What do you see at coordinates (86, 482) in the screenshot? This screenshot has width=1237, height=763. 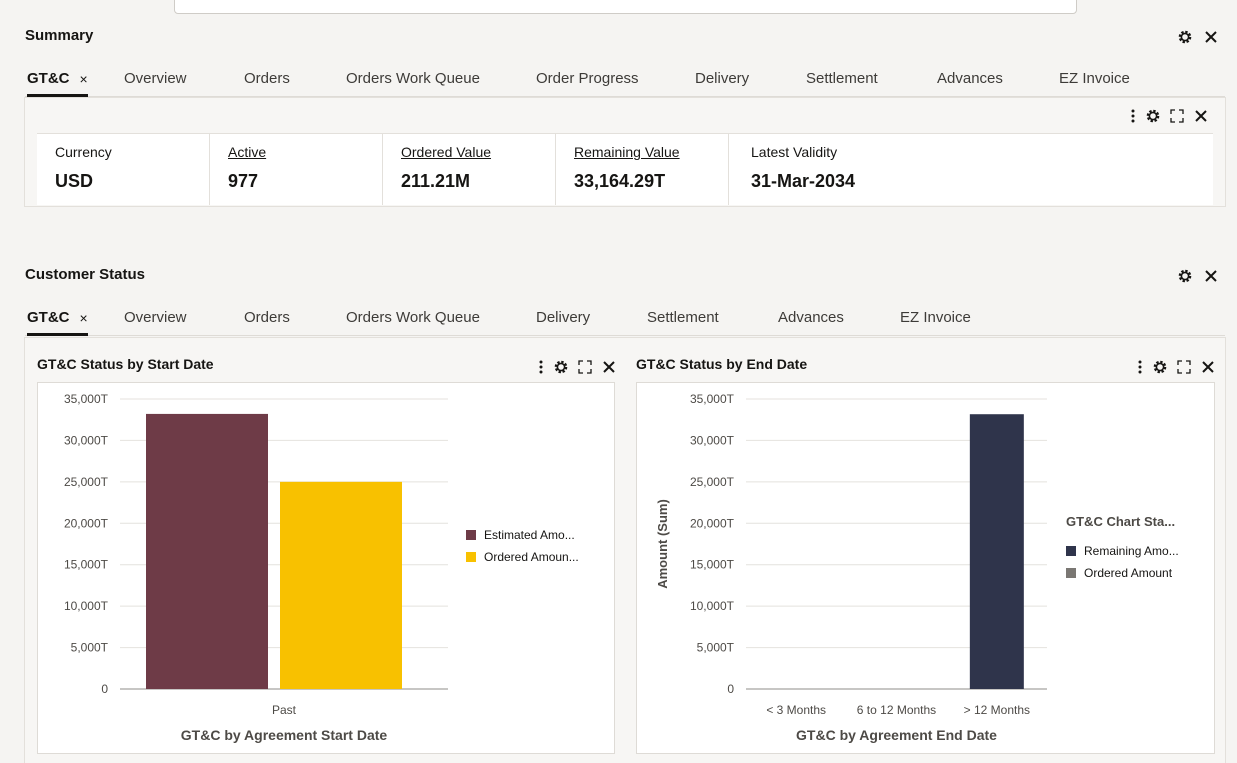 I see `y-tick-label: 25,000T` at bounding box center [86, 482].